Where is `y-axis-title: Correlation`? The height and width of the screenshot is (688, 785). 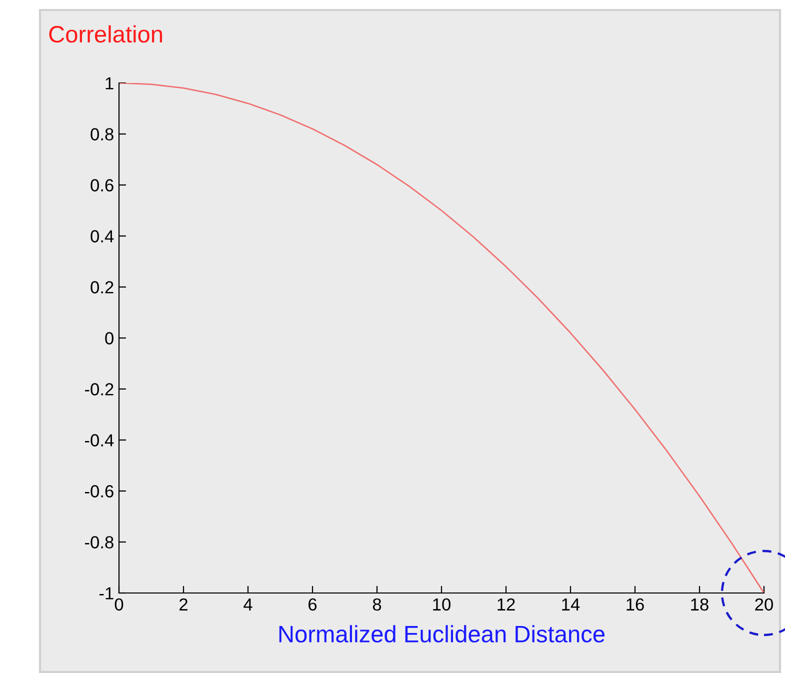 y-axis-title: Correlation is located at coordinates (105, 34).